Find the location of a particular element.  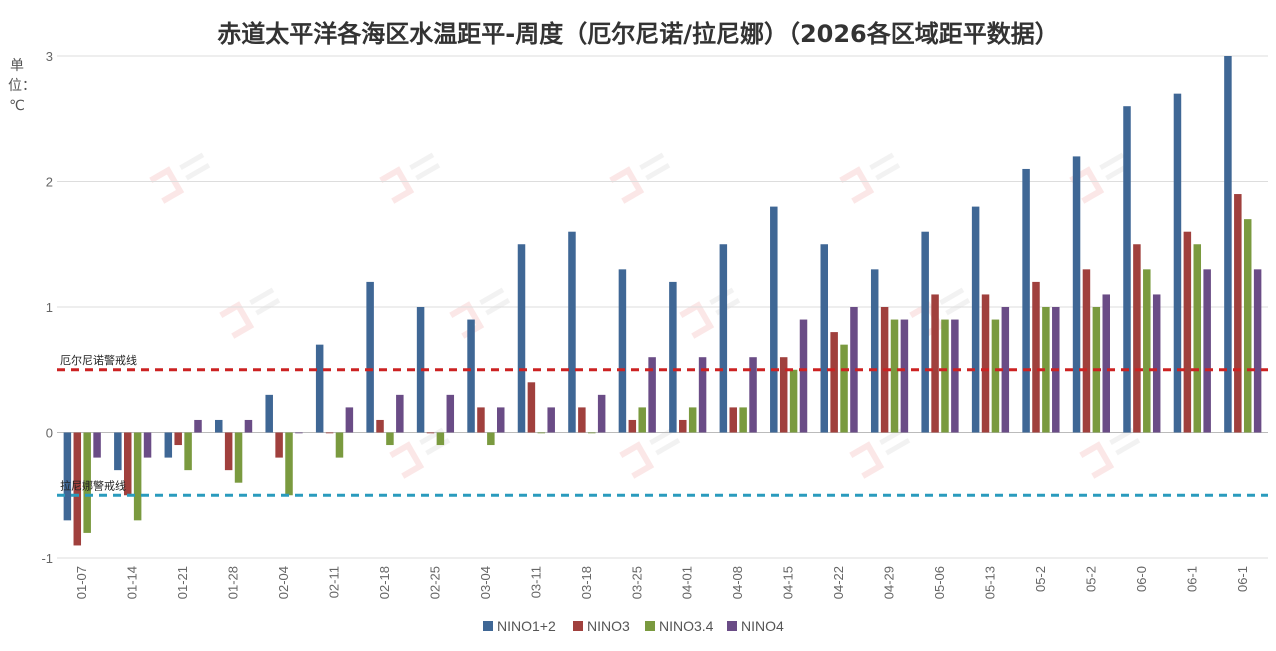

legend-item: NINO3 is located at coordinates (601, 626).